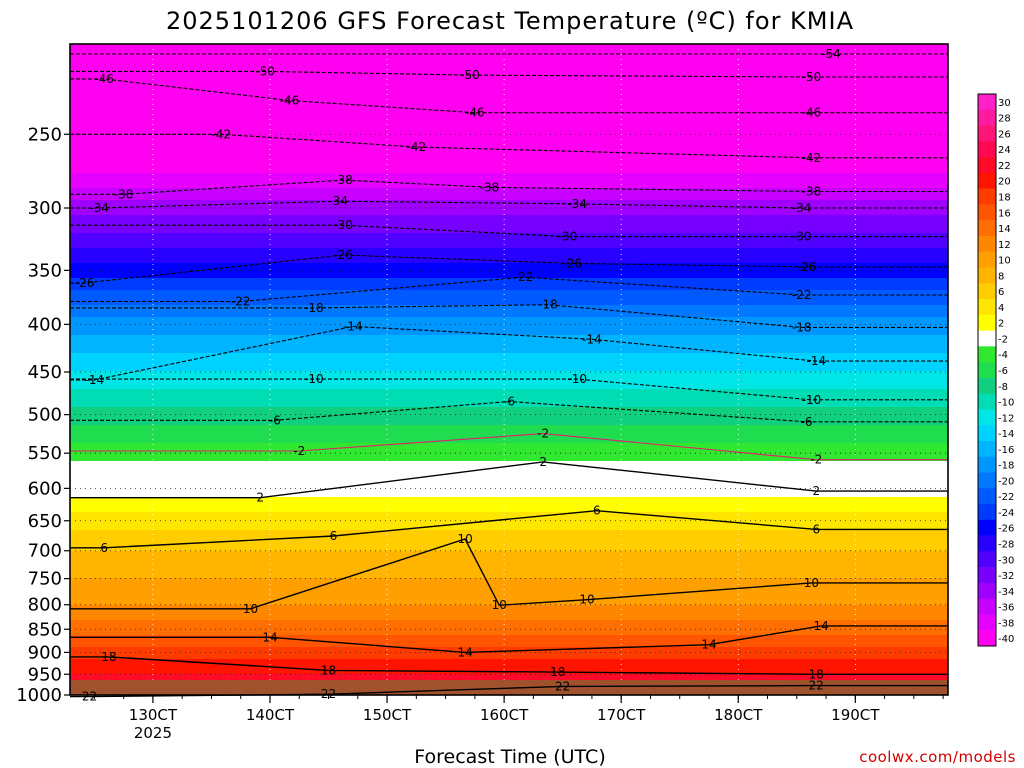 The width and height of the screenshot is (1024, 768). What do you see at coordinates (1004, 103) in the screenshot?
I see `colorbar-label: 30` at bounding box center [1004, 103].